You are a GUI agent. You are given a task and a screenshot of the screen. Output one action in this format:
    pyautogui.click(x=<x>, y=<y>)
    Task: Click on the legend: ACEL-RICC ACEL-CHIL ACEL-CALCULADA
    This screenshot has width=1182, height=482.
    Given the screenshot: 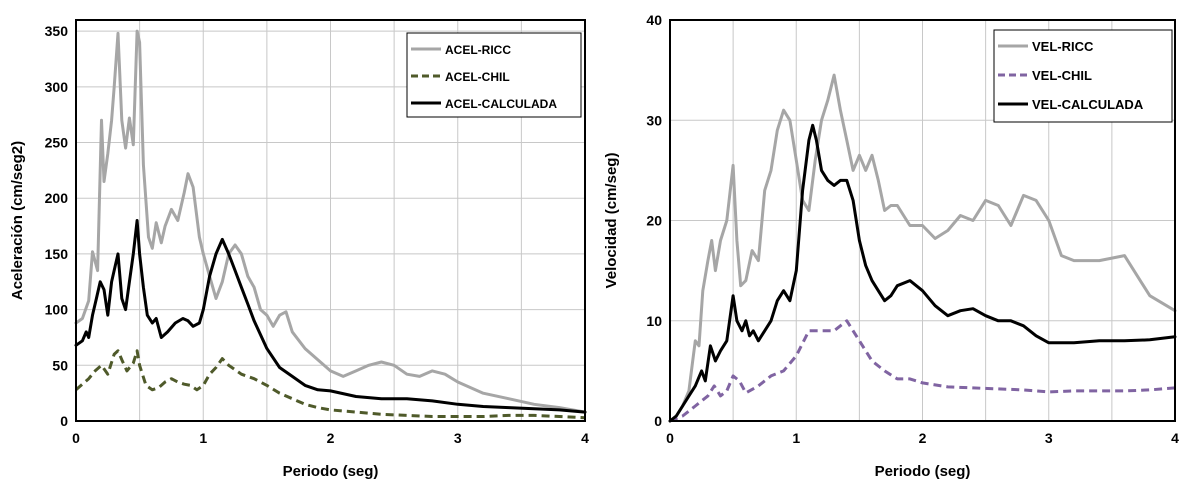 What is the action you would take?
    pyautogui.click(x=494, y=75)
    